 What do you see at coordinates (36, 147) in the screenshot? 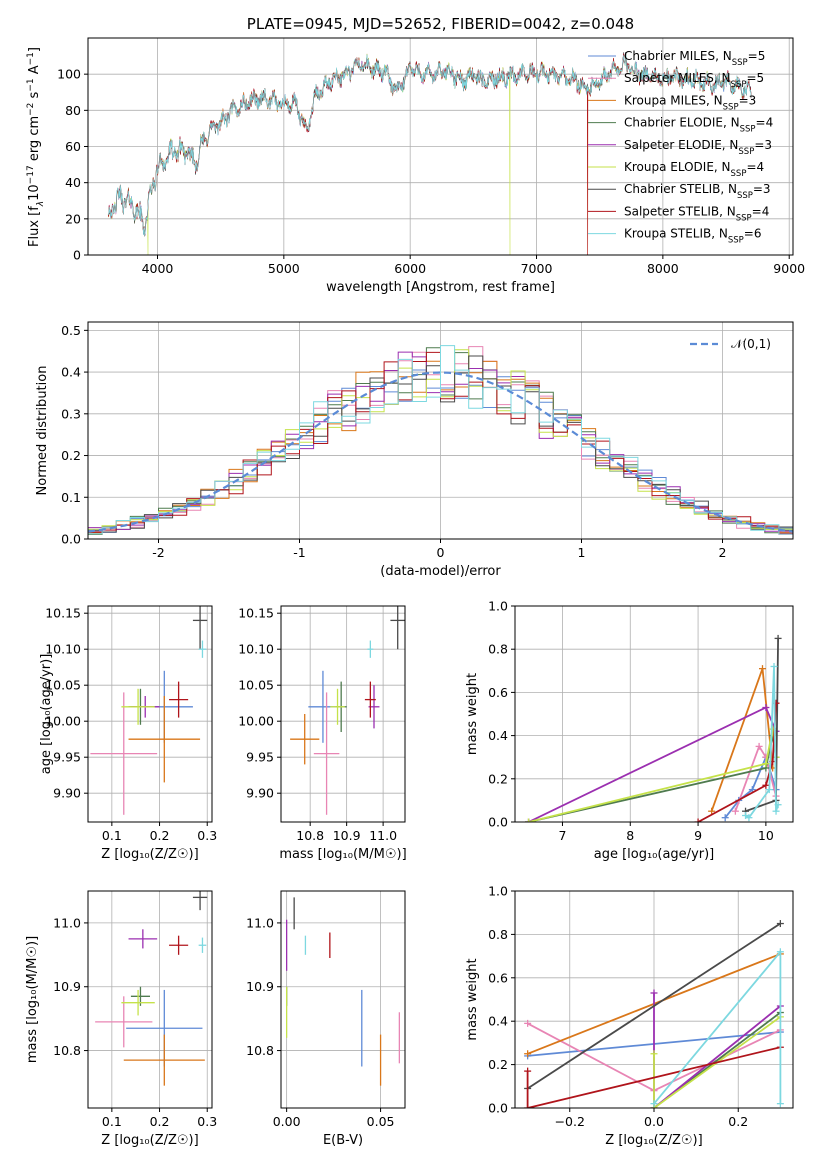
I see `y-axis-label: Flux [fλ10−17 erg cm−2 s−1 A−1]` at bounding box center [36, 147].